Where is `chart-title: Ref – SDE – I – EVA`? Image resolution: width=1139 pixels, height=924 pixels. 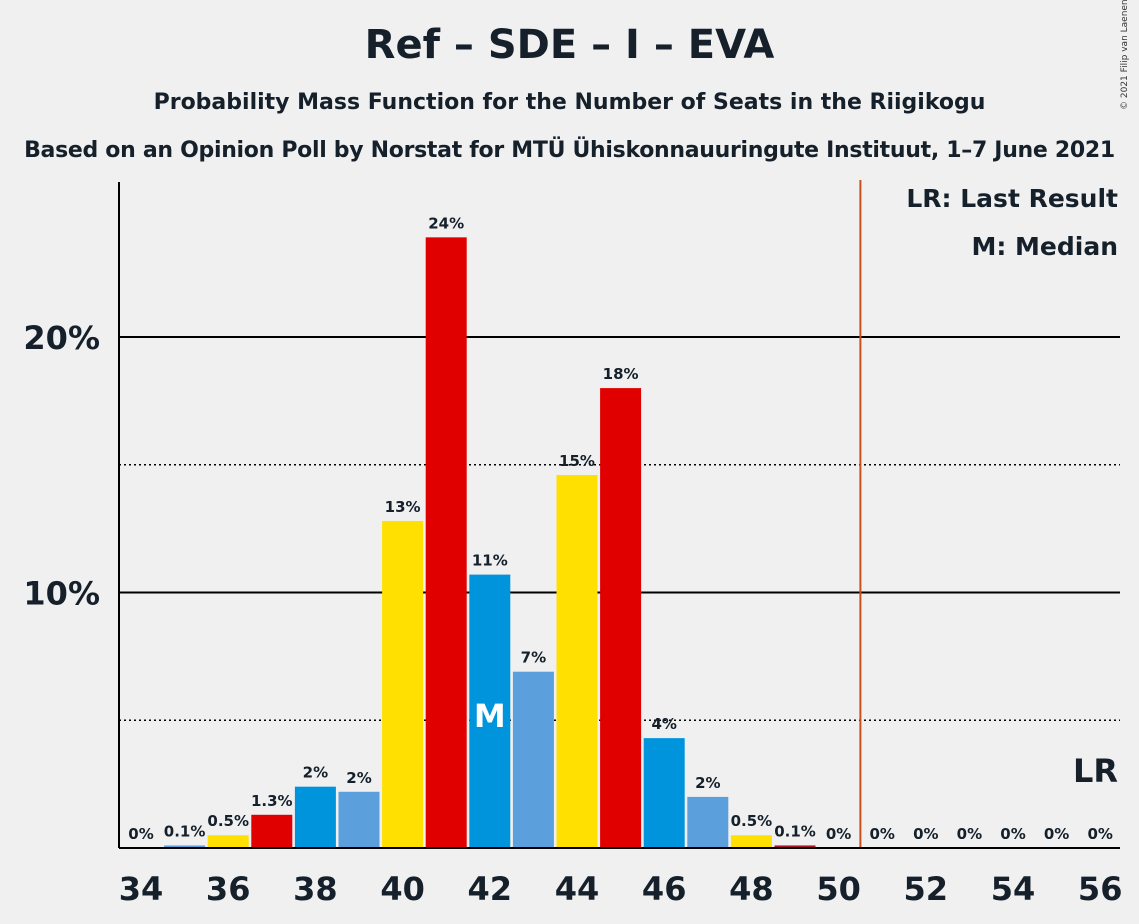 chart-title: Ref – SDE – I – EVA is located at coordinates (569, 45).